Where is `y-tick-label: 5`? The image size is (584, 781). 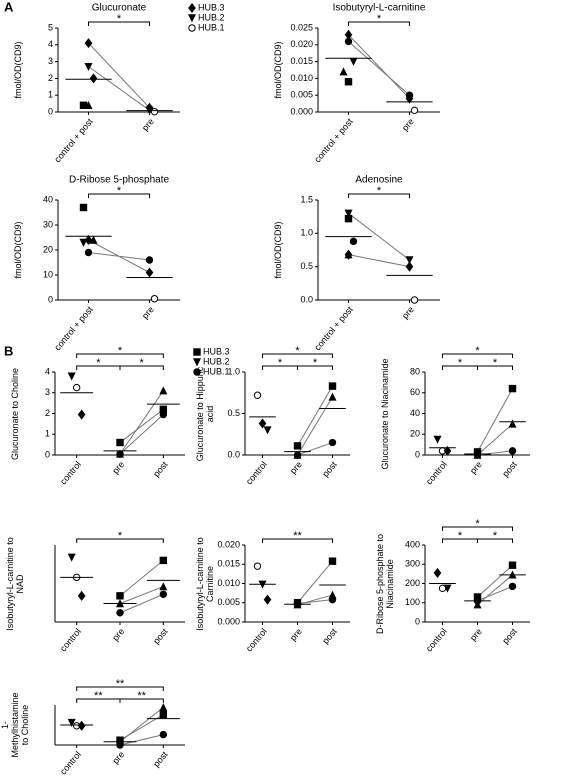 y-tick-label: 5 is located at coordinates (50, 27).